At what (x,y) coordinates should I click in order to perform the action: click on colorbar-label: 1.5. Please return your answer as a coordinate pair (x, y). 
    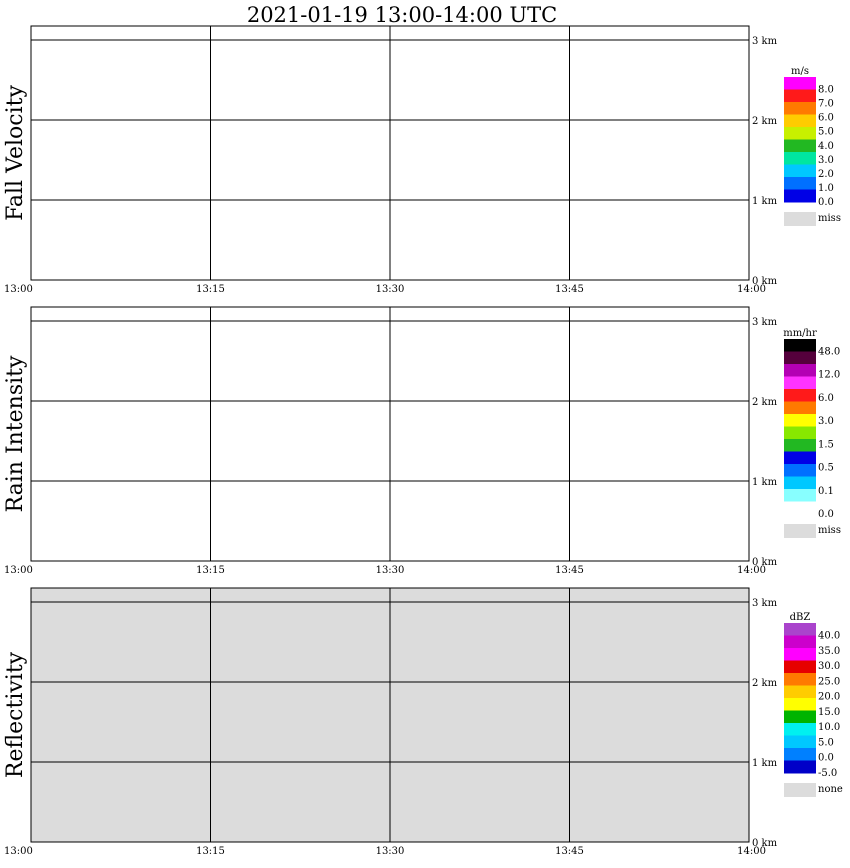
    Looking at the image, I should click on (826, 444).